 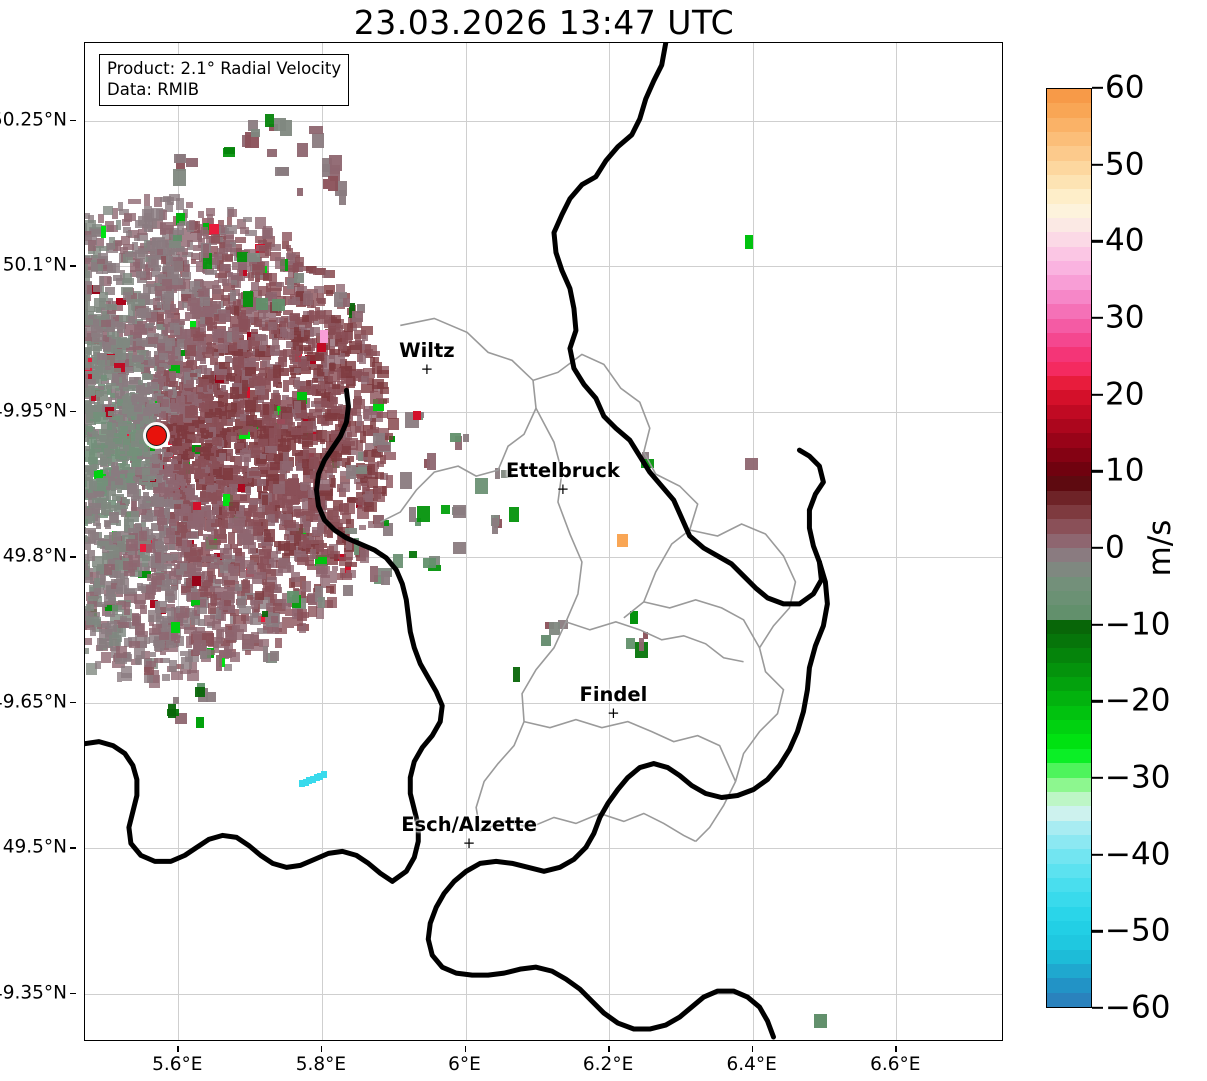 I want to click on y-tick-label-1: 50.1°N, so click(x=34, y=265).